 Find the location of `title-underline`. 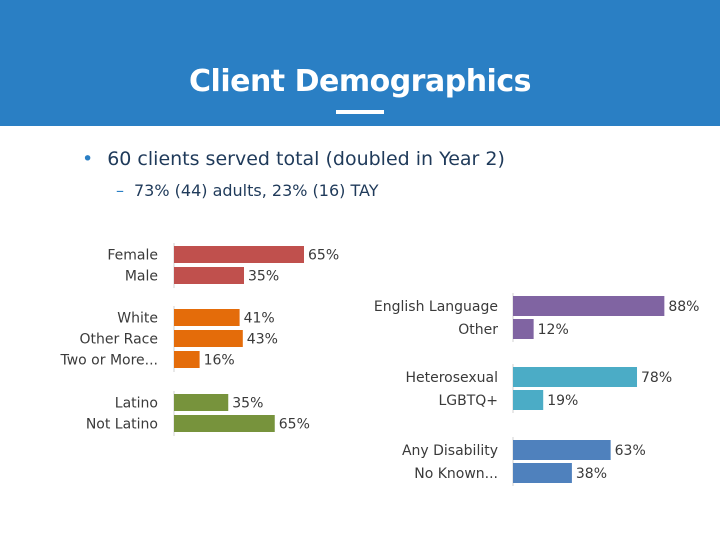

title-underline is located at coordinates (360, 112).